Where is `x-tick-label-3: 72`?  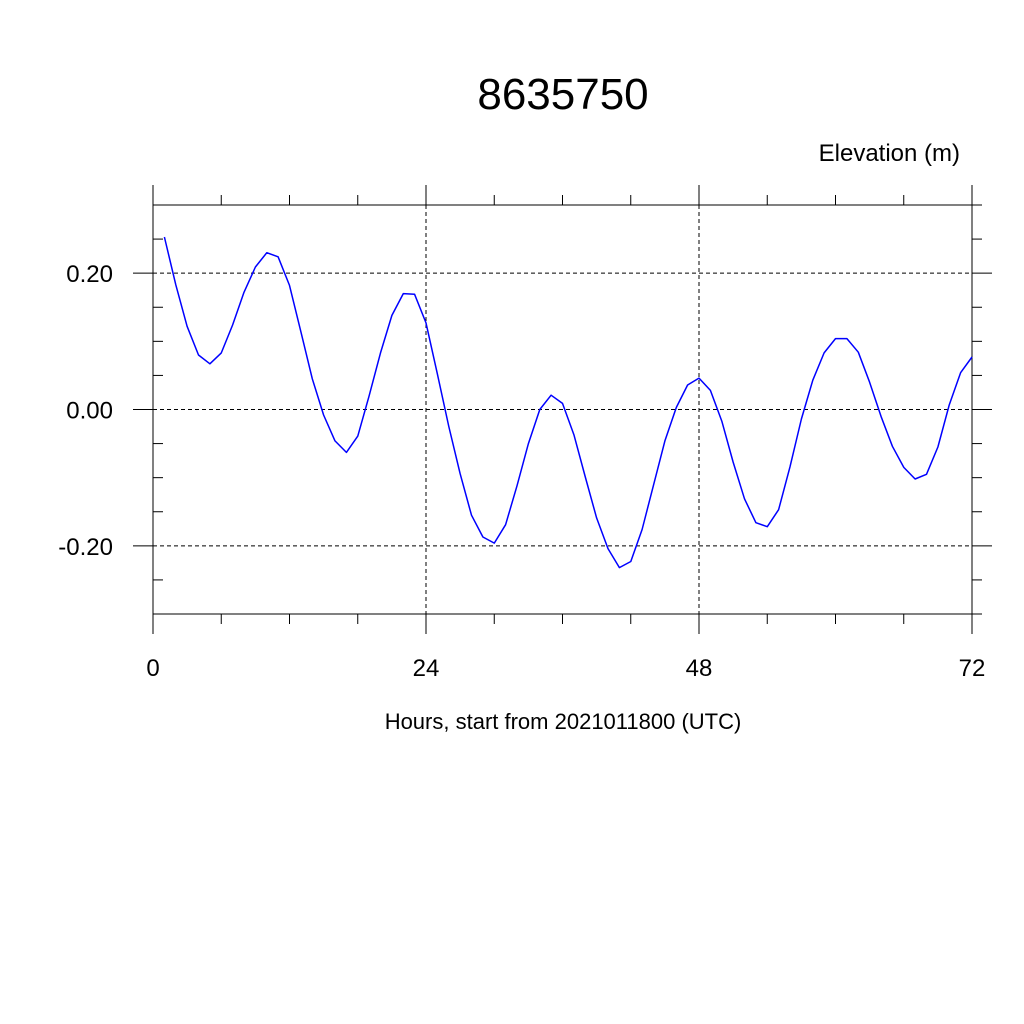
x-tick-label-3: 72 is located at coordinates (972, 668).